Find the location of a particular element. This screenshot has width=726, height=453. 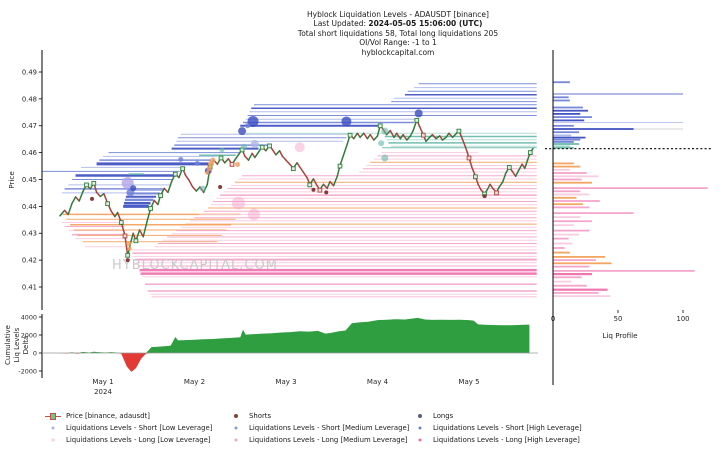

price-tick-label: 0.46 is located at coordinates (29, 153).